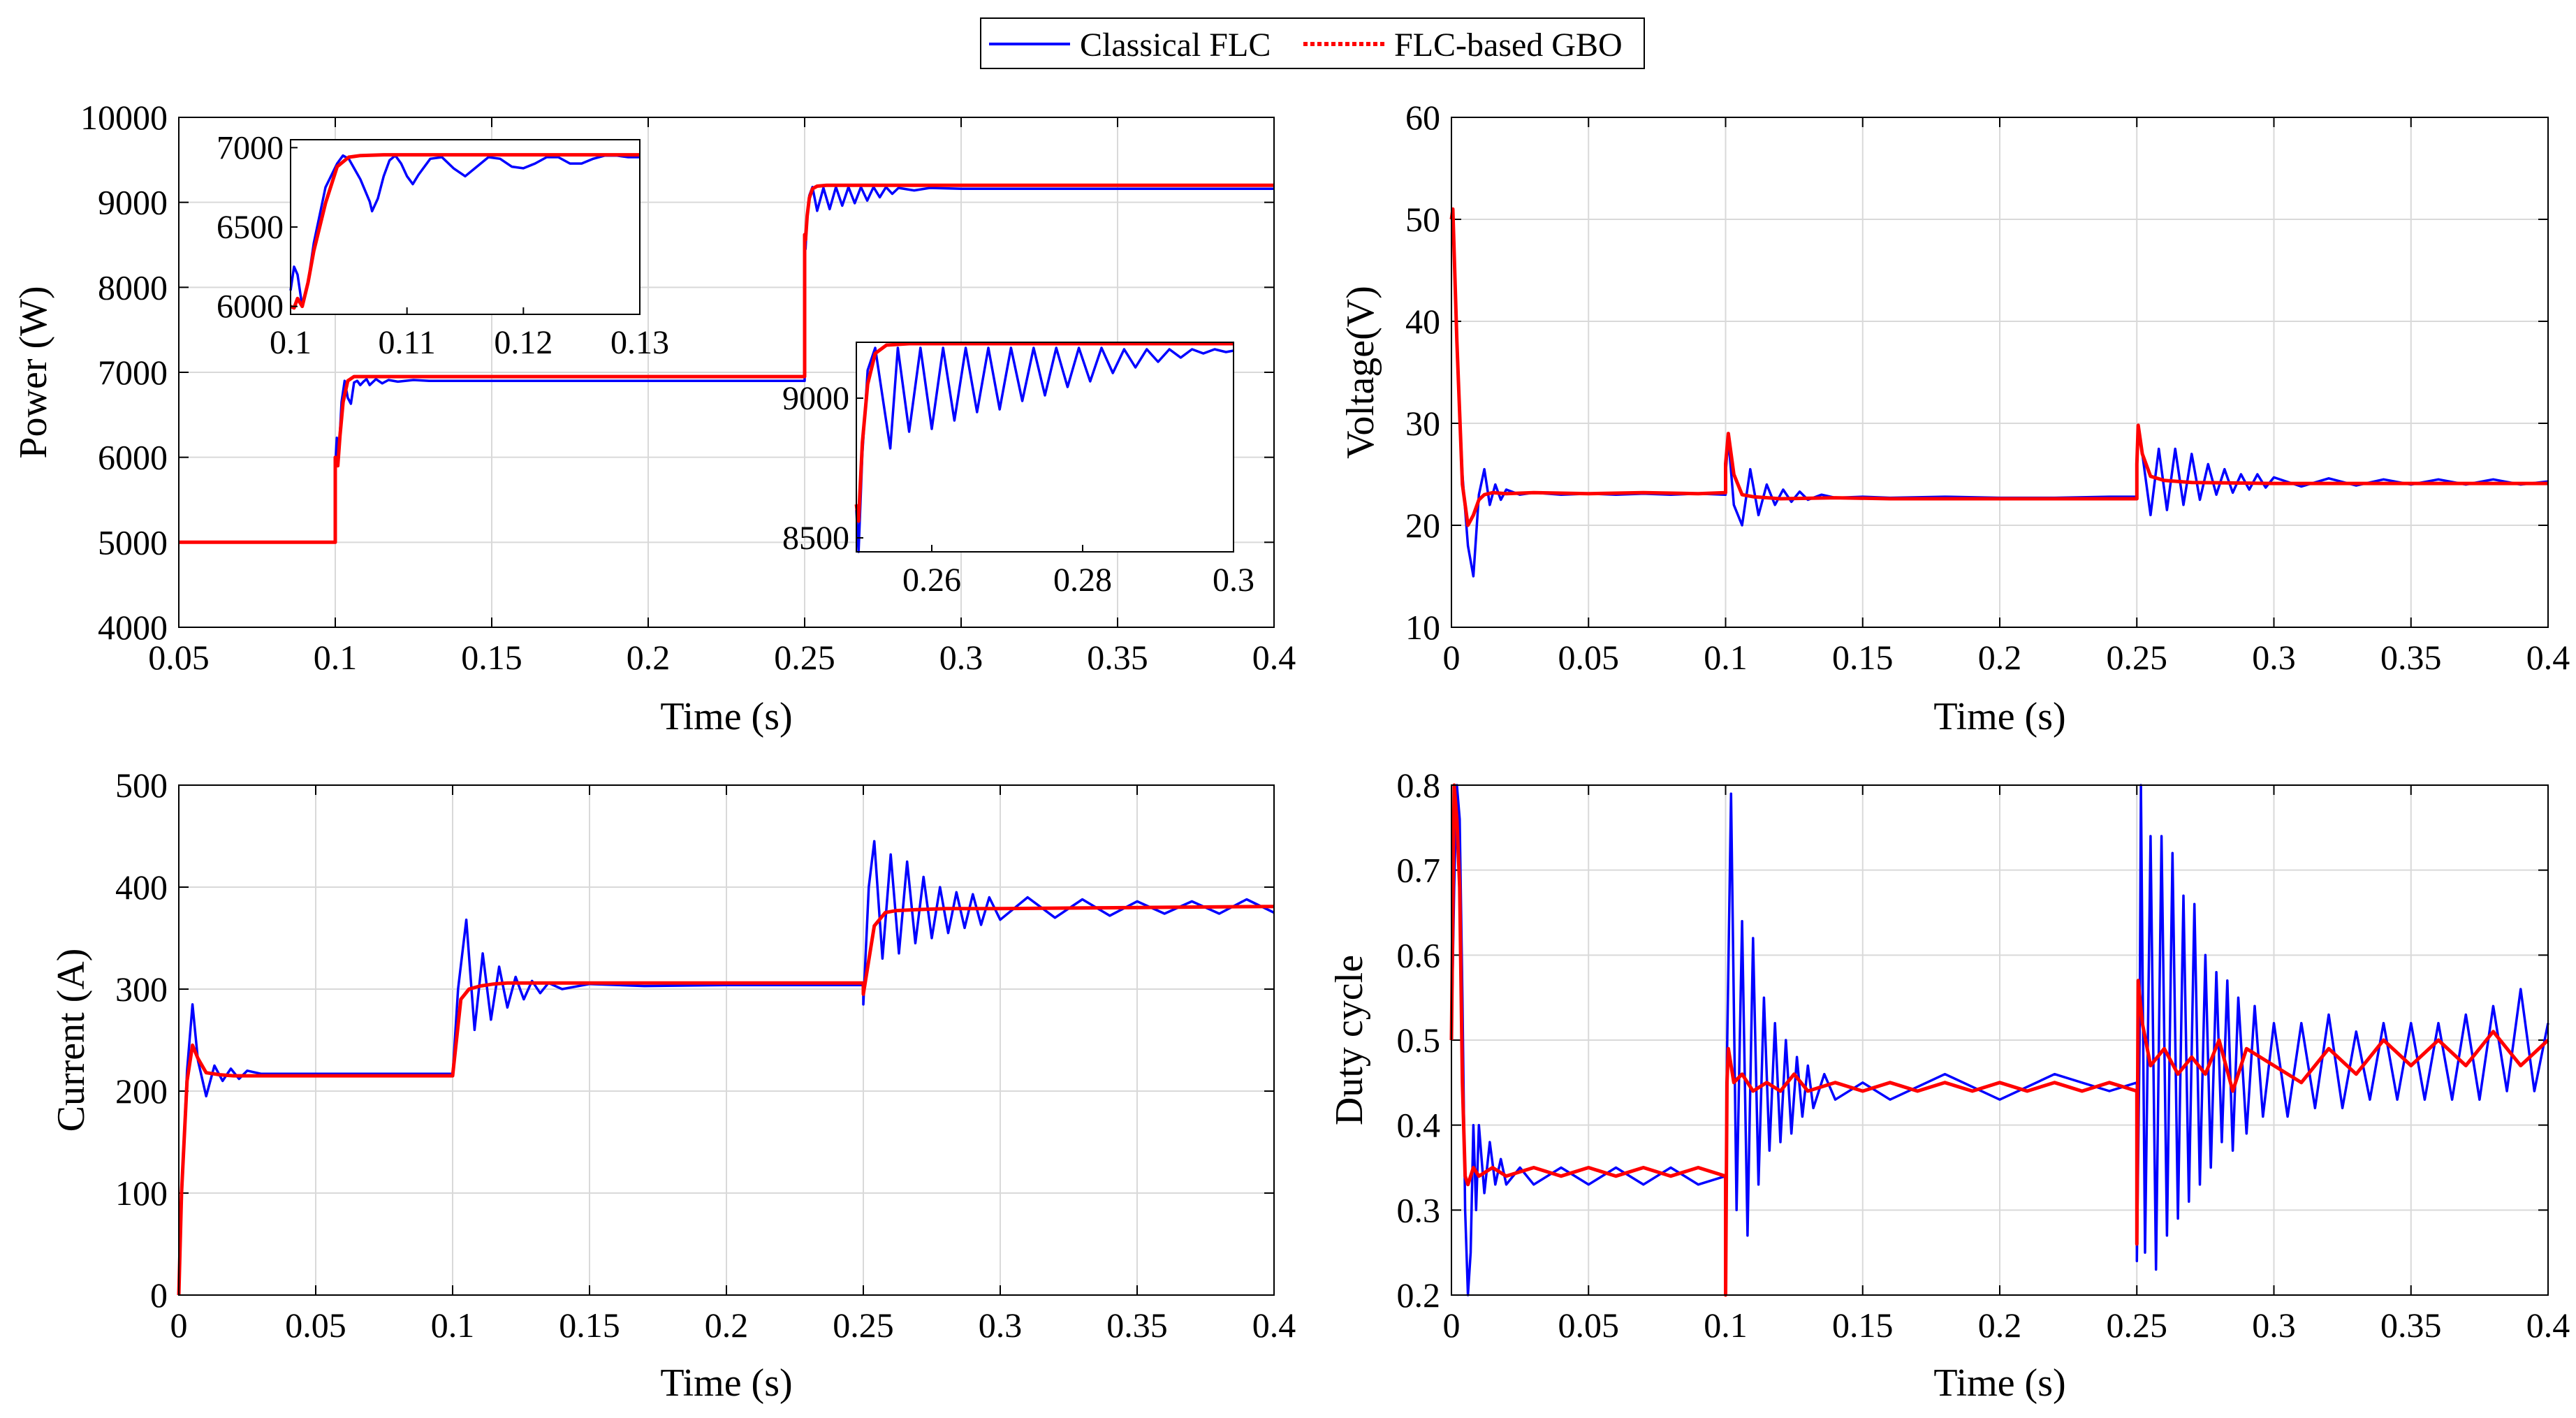 This screenshot has width=2576, height=1418. I want to click on voltage-x-tick-label: 0.3, so click(2274, 657).